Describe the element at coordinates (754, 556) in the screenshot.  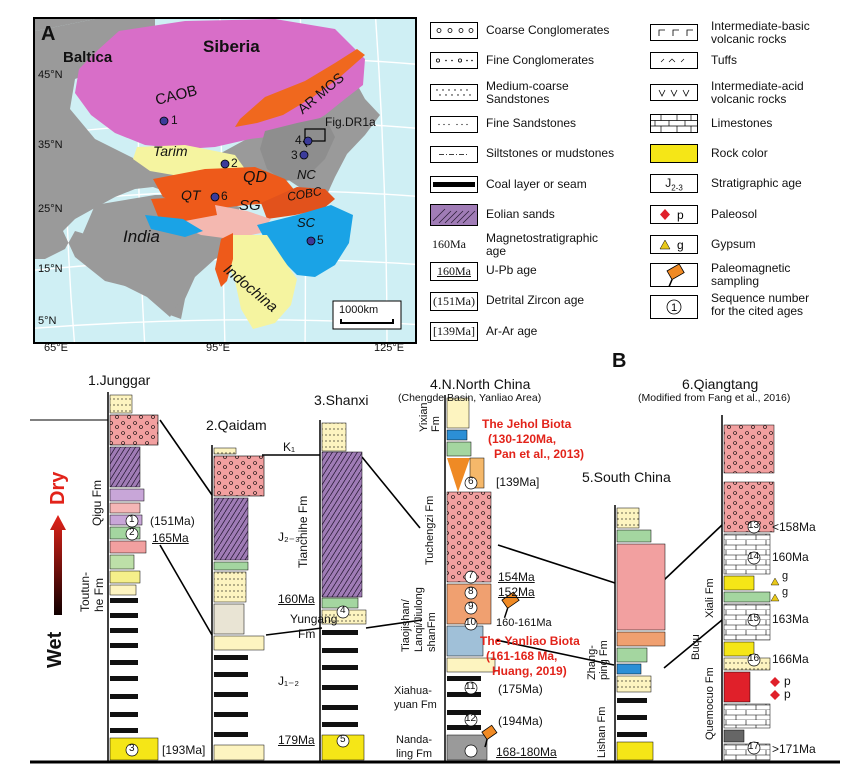
I see `seq-14: 14` at that location.